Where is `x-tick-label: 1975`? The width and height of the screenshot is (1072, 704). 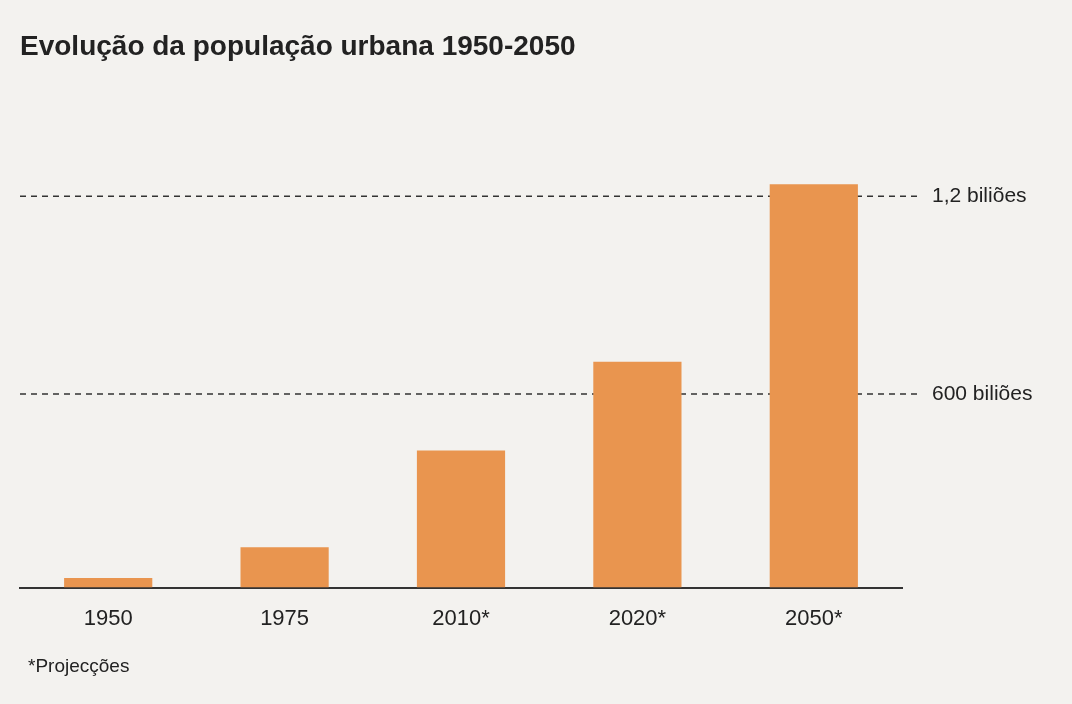 x-tick-label: 1975 is located at coordinates (285, 617).